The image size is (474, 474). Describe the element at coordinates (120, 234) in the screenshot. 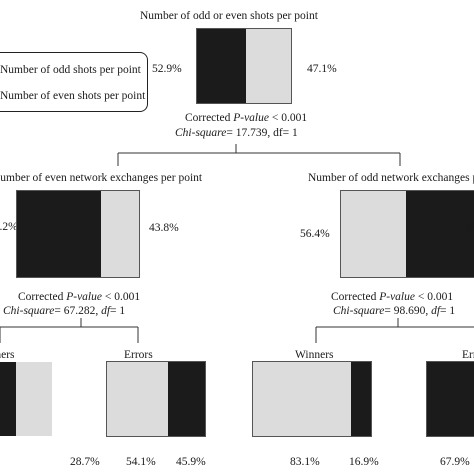

I see `left-node-bar-odd` at that location.